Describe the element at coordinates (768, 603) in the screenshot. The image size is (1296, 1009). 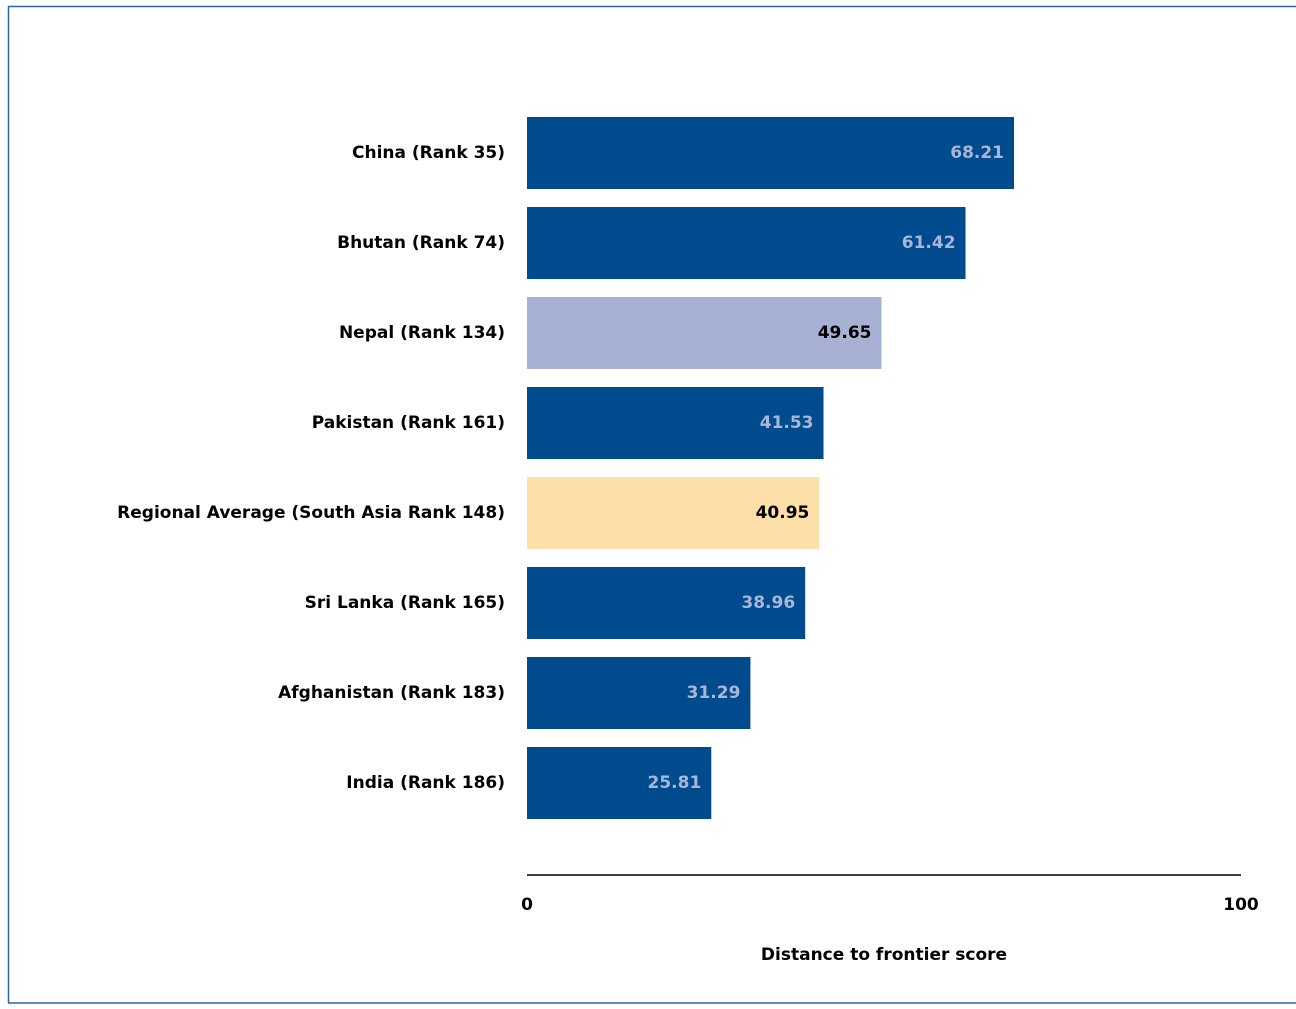
I see `value-label: 38.96` at that location.